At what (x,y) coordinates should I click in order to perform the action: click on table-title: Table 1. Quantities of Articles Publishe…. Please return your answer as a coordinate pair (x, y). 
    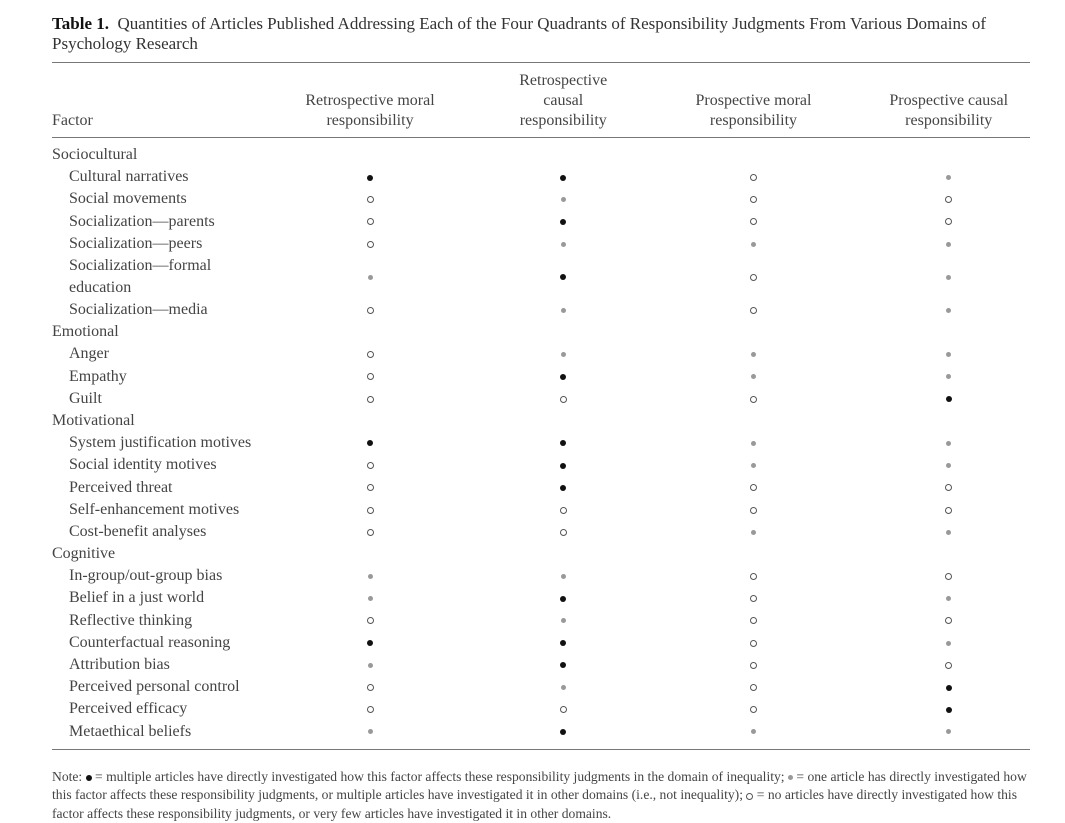
    Looking at the image, I should click on (541, 34).